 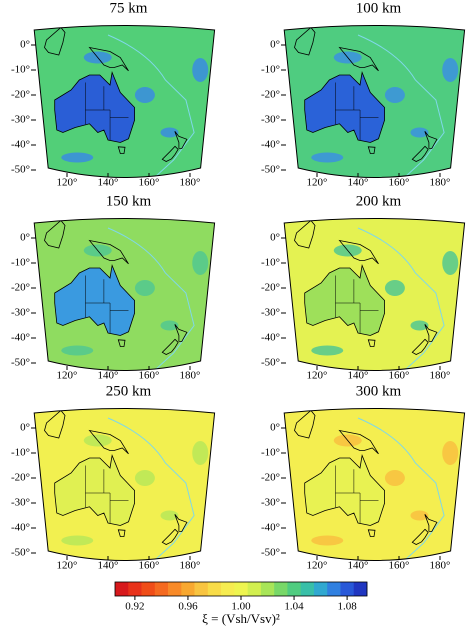 I want to click on colorbar-tick-label: 1.08, so click(x=347, y=607).